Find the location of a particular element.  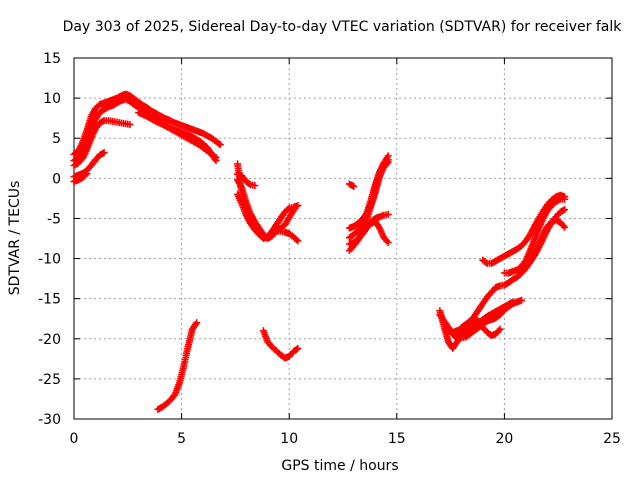

y-tick-label: -10 is located at coordinates (49, 260).